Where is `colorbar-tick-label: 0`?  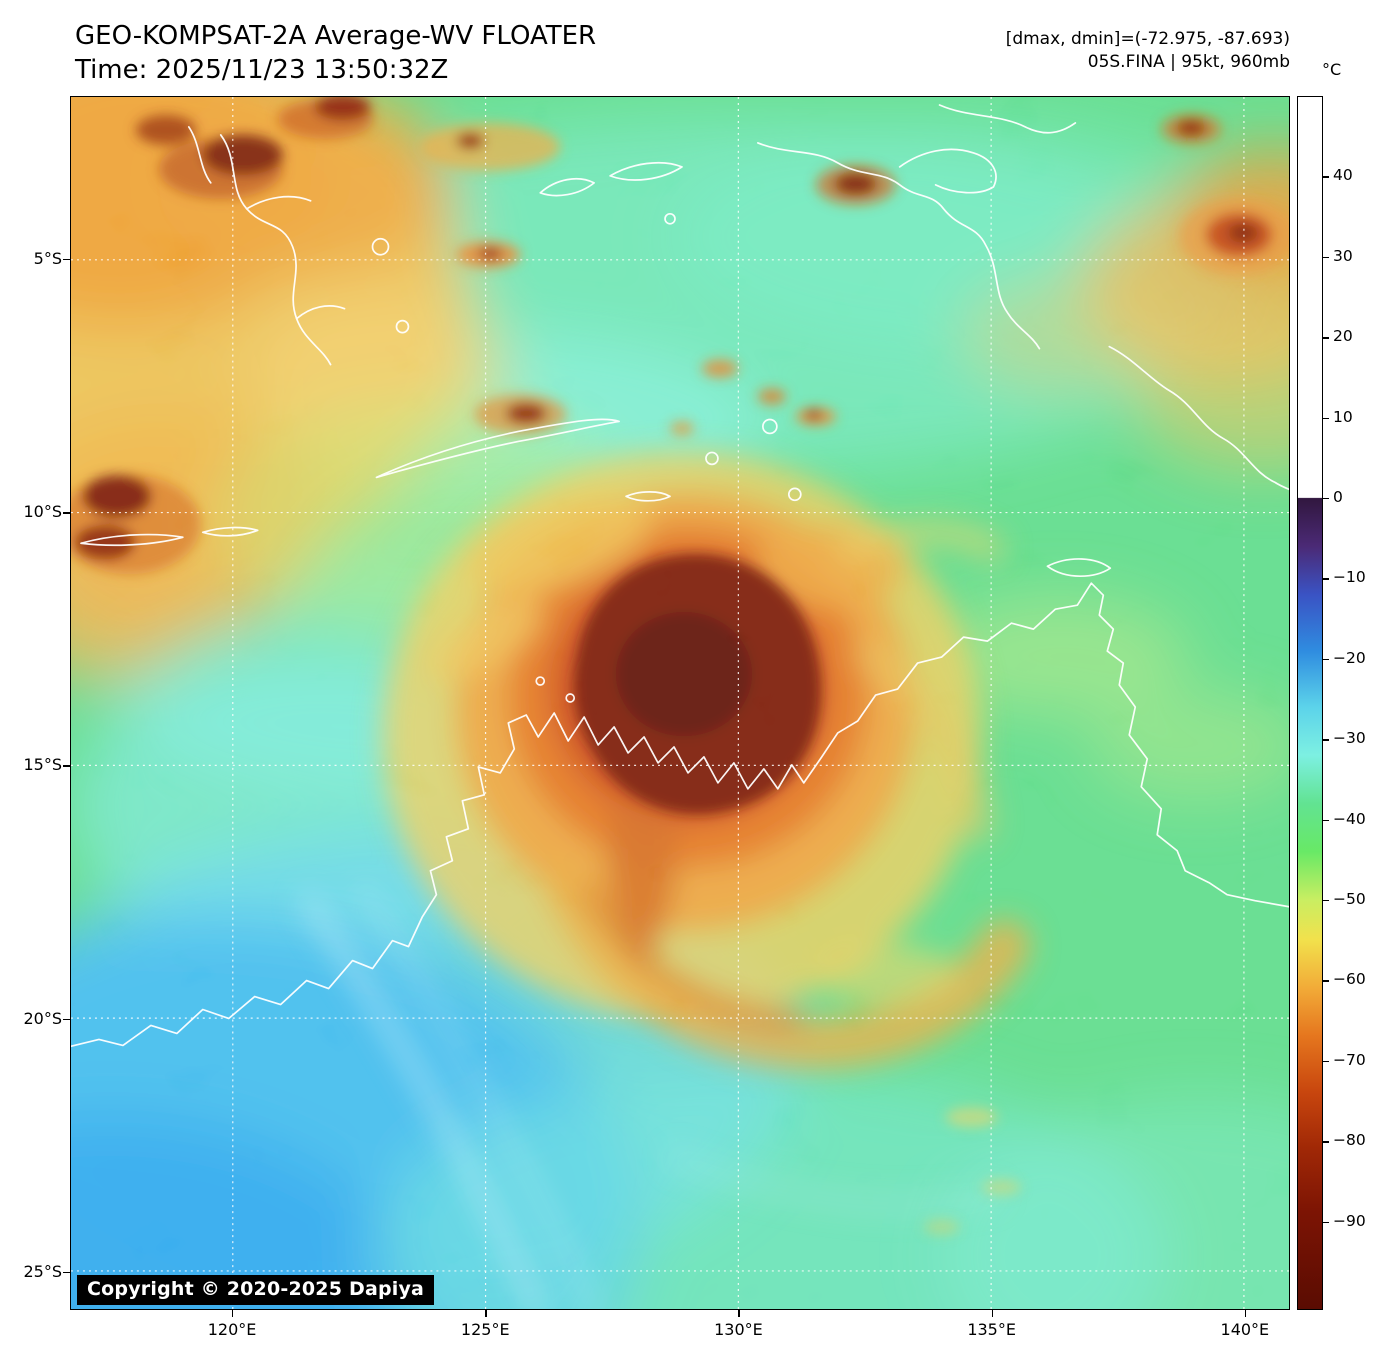 colorbar-tick-label: 0 is located at coordinates (1338, 496).